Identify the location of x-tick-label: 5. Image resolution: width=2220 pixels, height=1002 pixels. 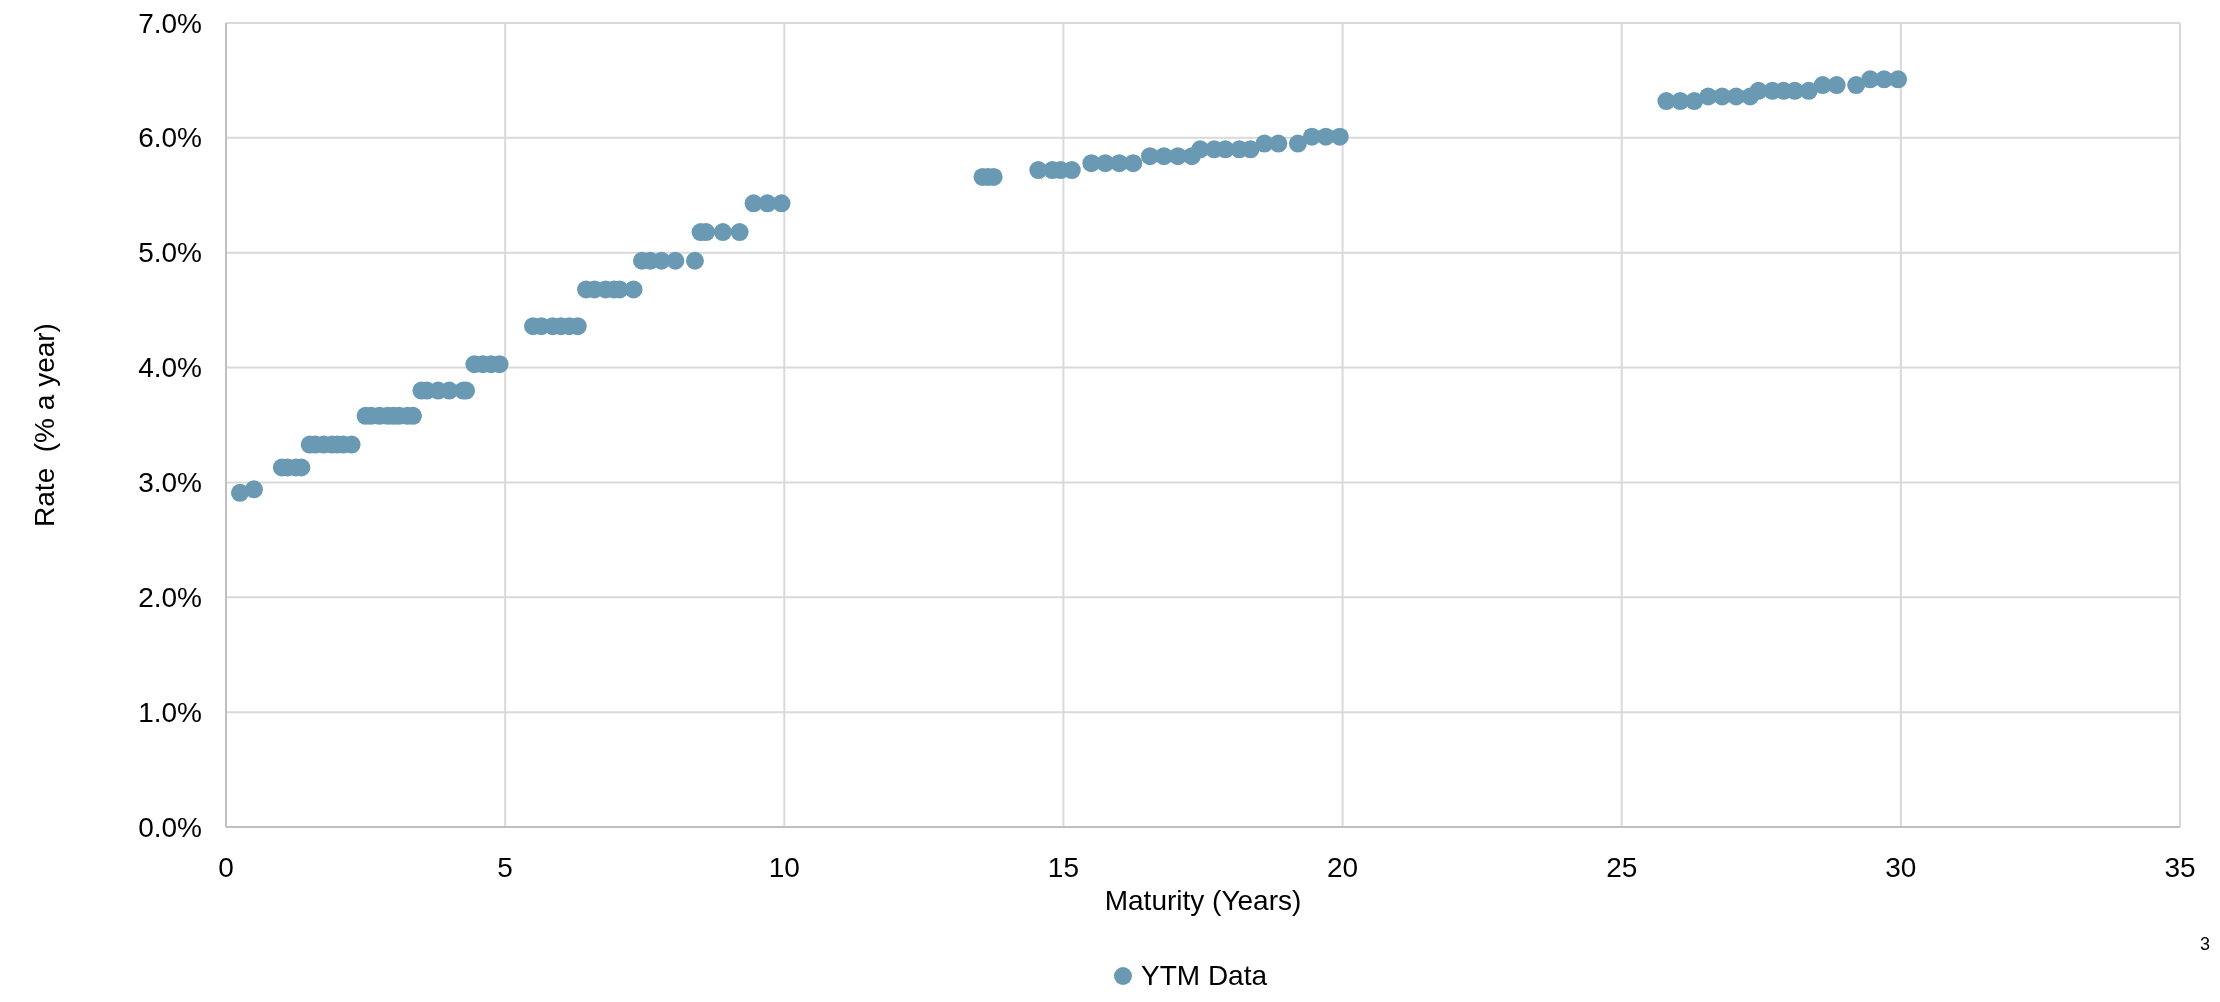
(505, 867).